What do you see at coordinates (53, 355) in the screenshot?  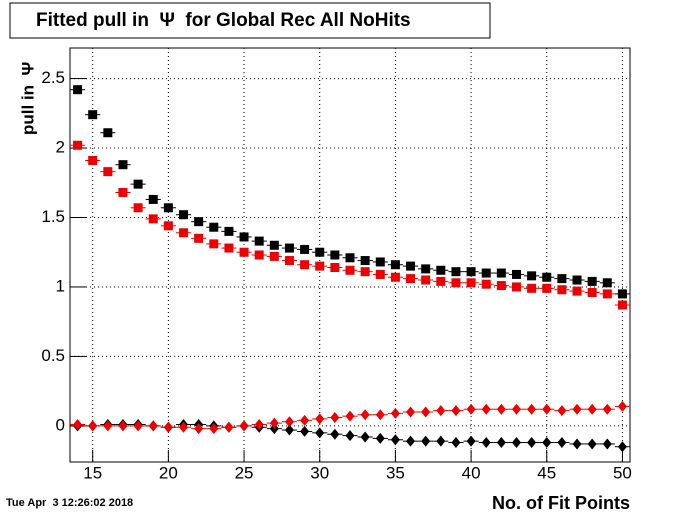 I see `y-tick-label: 0.5` at bounding box center [53, 355].